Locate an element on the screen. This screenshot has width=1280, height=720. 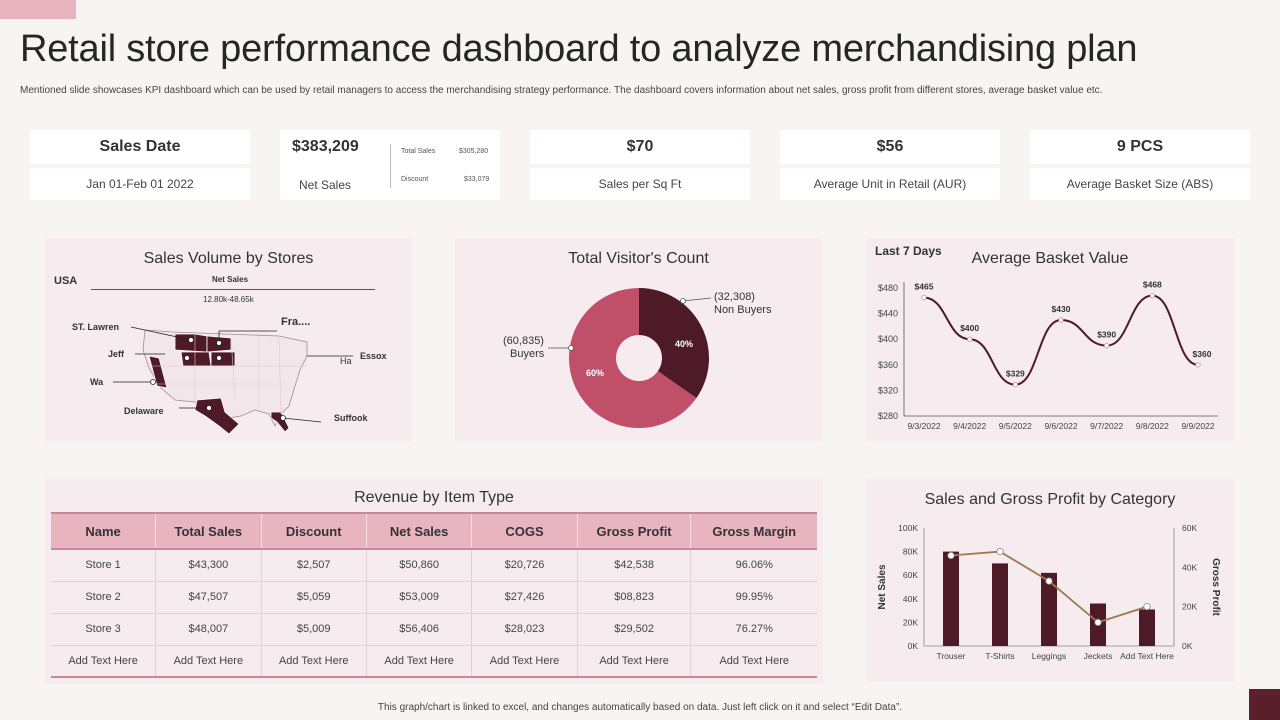
y2-tick-label: 20K is located at coordinates (1189, 607).